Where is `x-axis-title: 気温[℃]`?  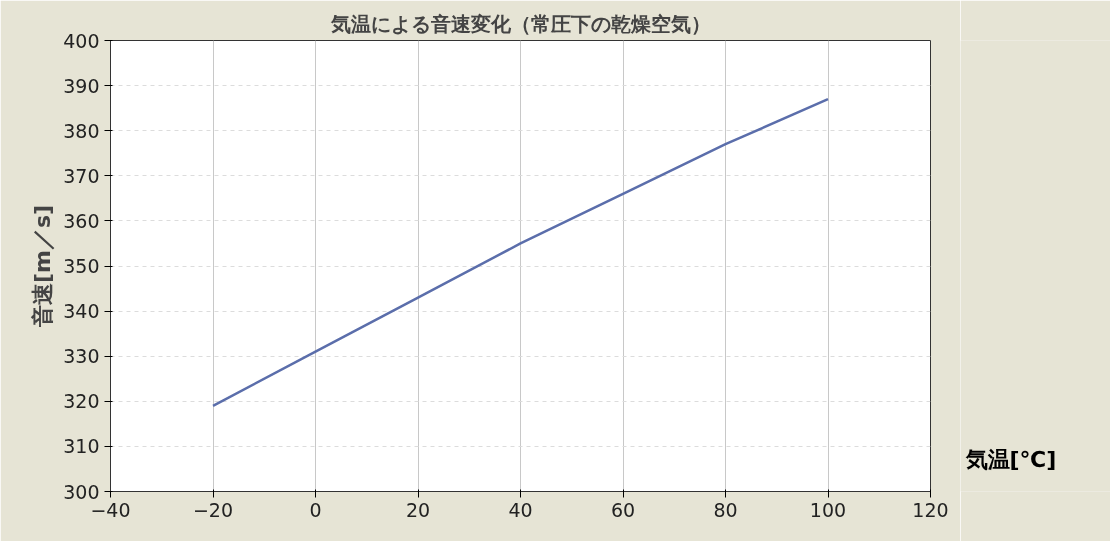 x-axis-title: 気温[℃] is located at coordinates (1010, 460).